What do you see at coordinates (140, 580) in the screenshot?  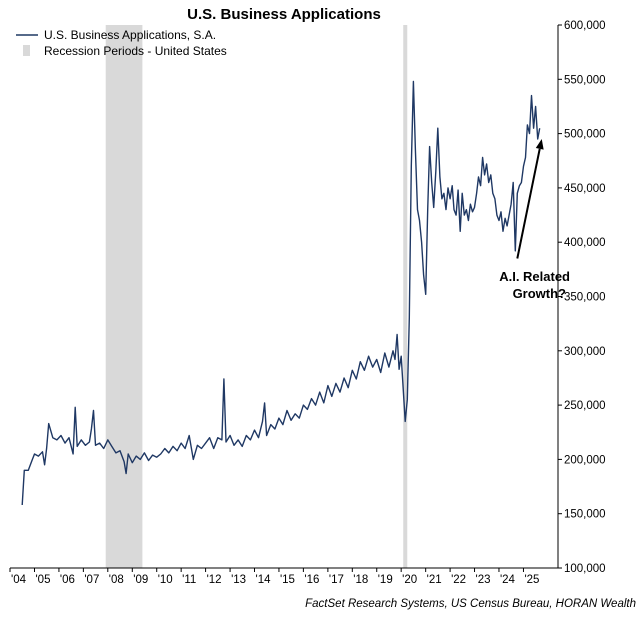 I see `x-tick-label: '09` at bounding box center [140, 580].